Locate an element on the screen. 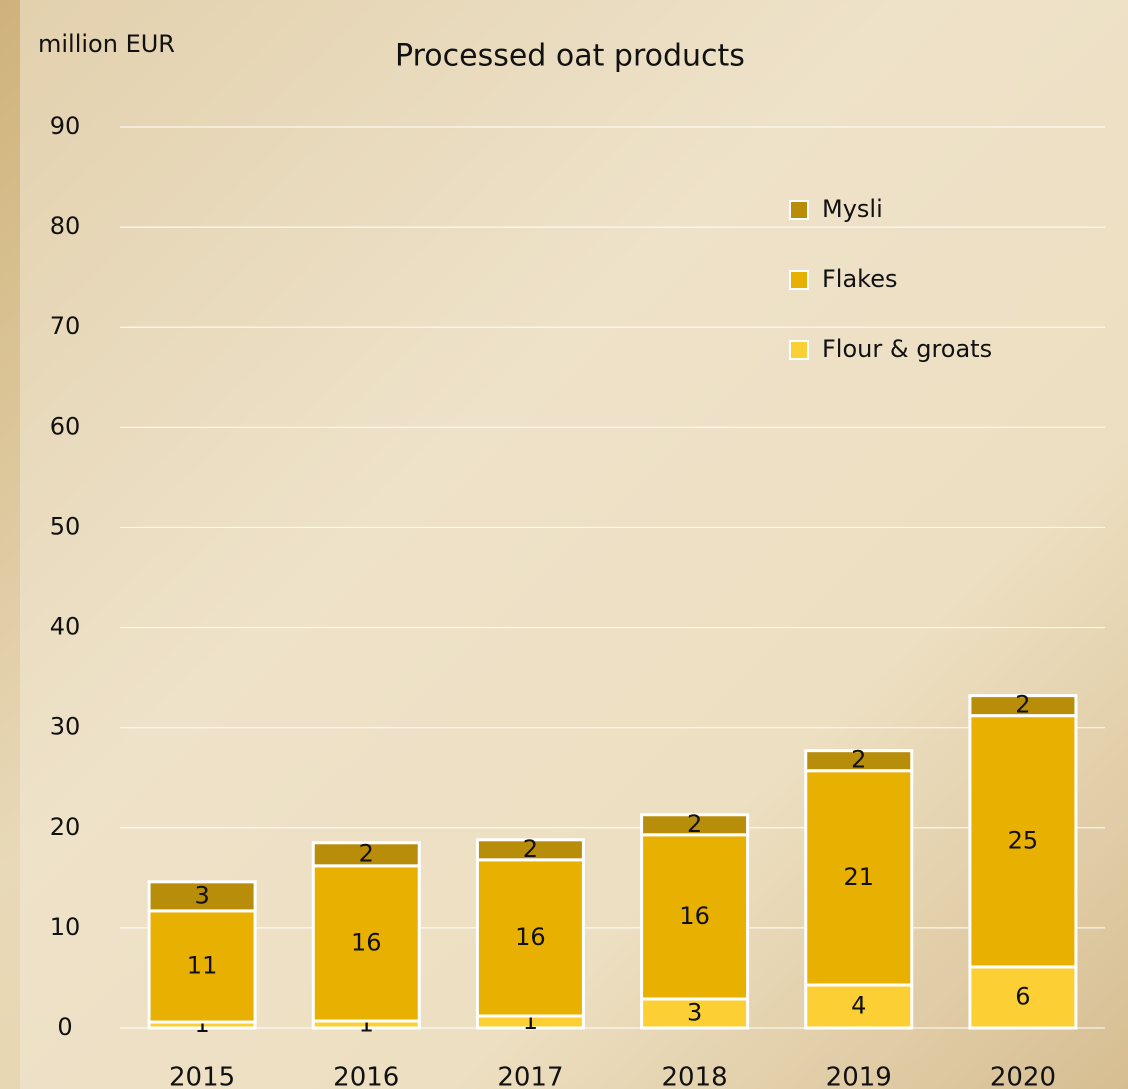  x-tick-label: 2020 is located at coordinates (1023, 1076).